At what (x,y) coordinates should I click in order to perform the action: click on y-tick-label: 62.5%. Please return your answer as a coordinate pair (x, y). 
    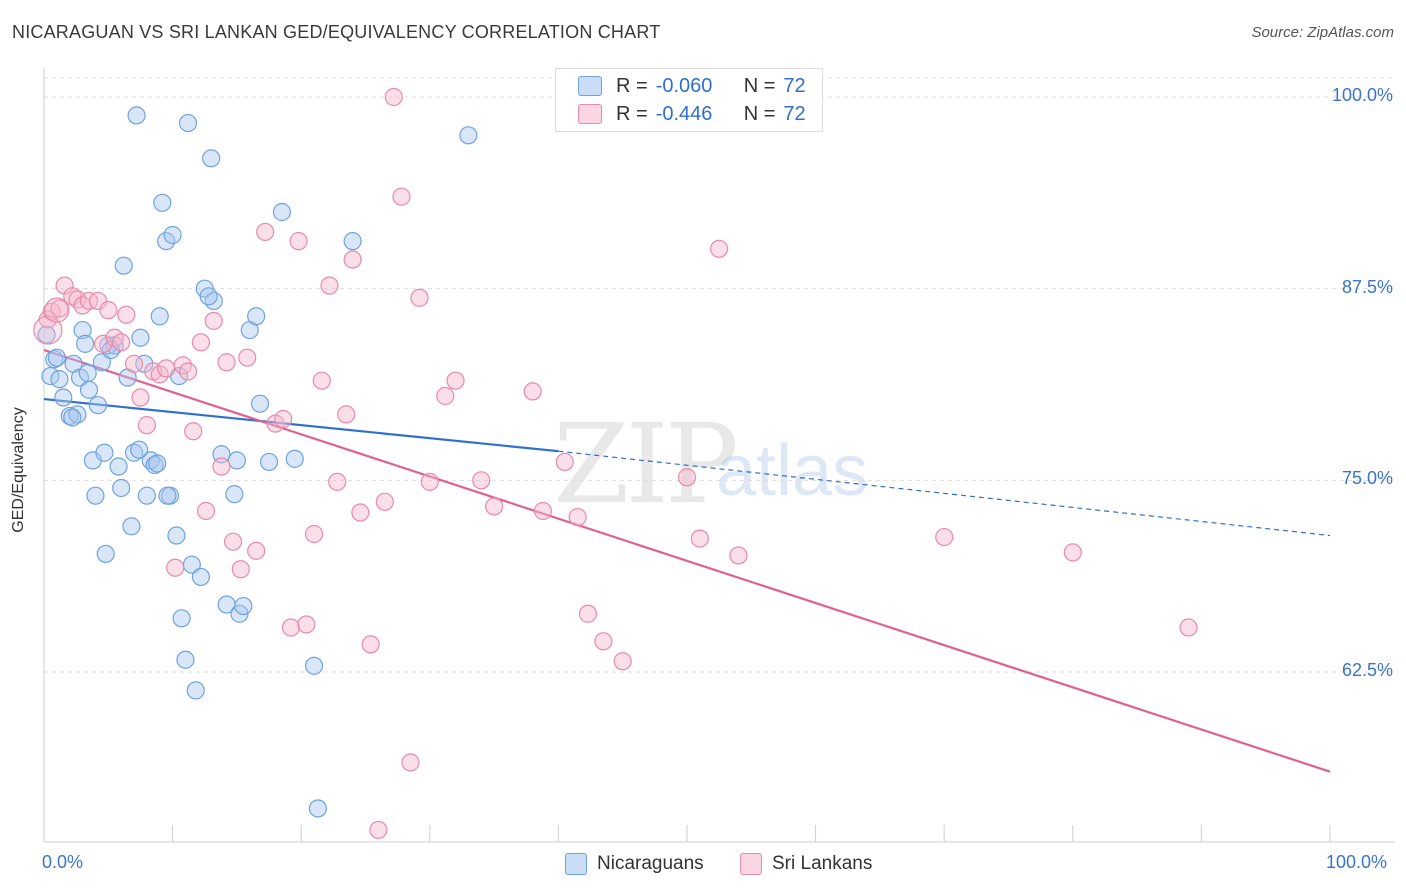
    Looking at the image, I should click on (1367, 670).